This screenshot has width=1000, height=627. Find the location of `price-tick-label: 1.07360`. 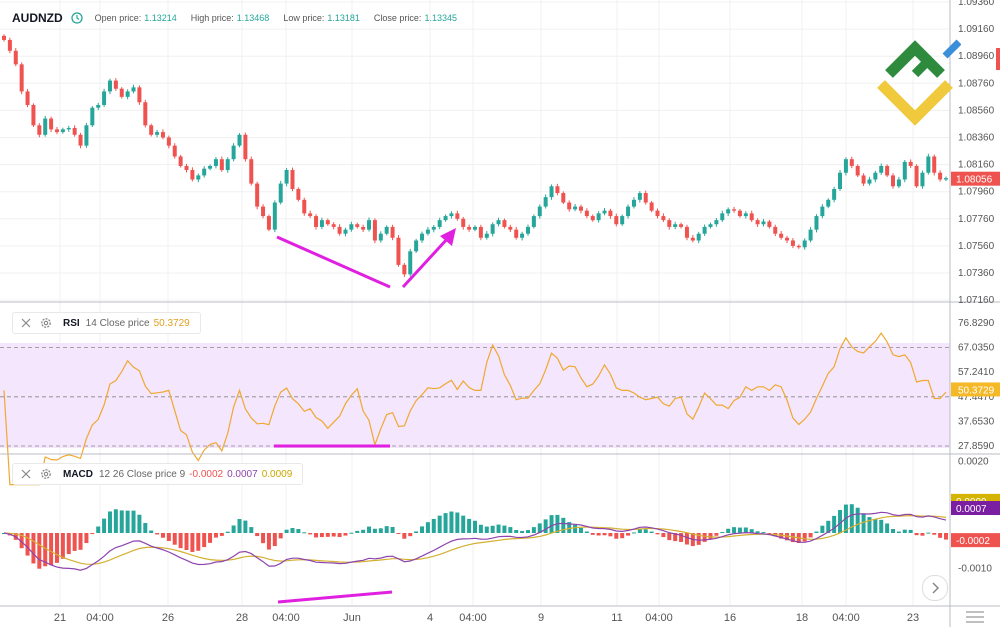

price-tick-label: 1.07360 is located at coordinates (976, 273).